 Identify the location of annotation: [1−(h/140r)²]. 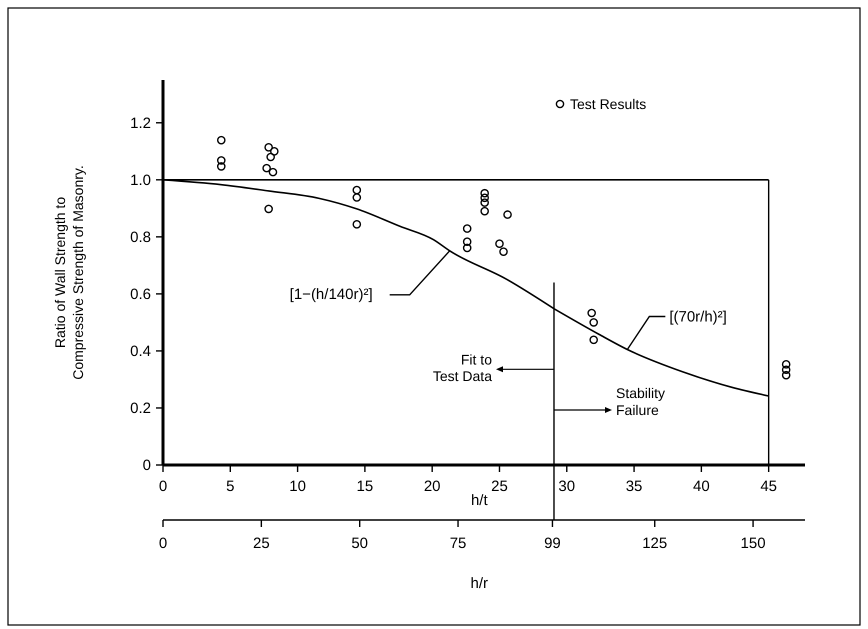
(331, 294).